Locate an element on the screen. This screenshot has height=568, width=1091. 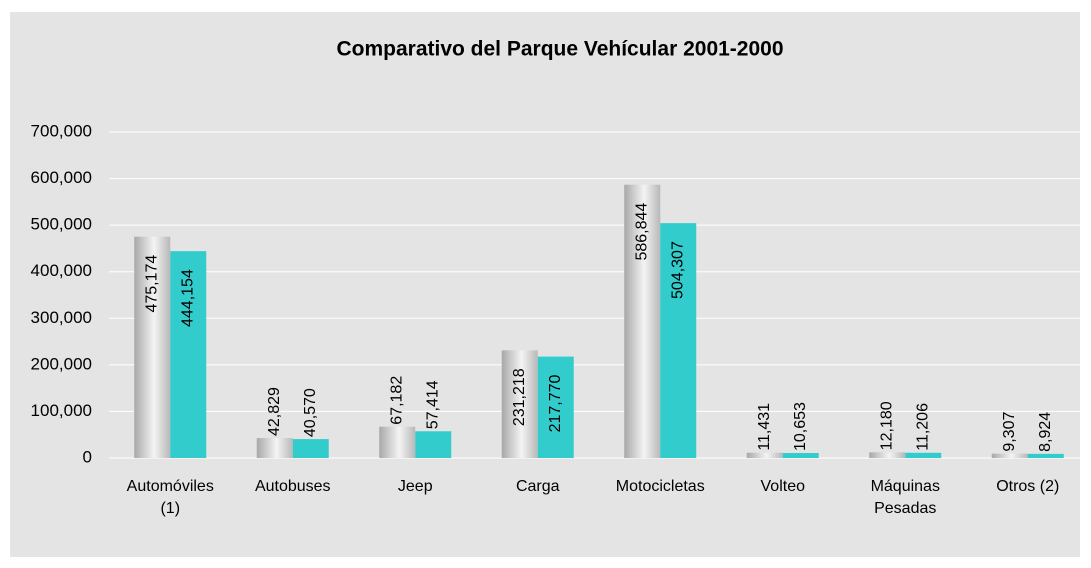
data-label: 11,206 is located at coordinates (922, 427).